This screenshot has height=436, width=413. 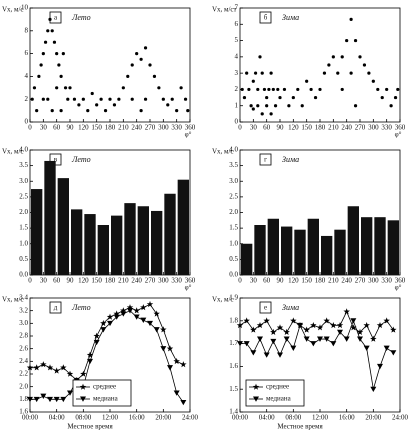 What do you see at coordinates (373, 418) in the screenshot?
I see `x-tick-label: 20:00` at bounding box center [373, 418].